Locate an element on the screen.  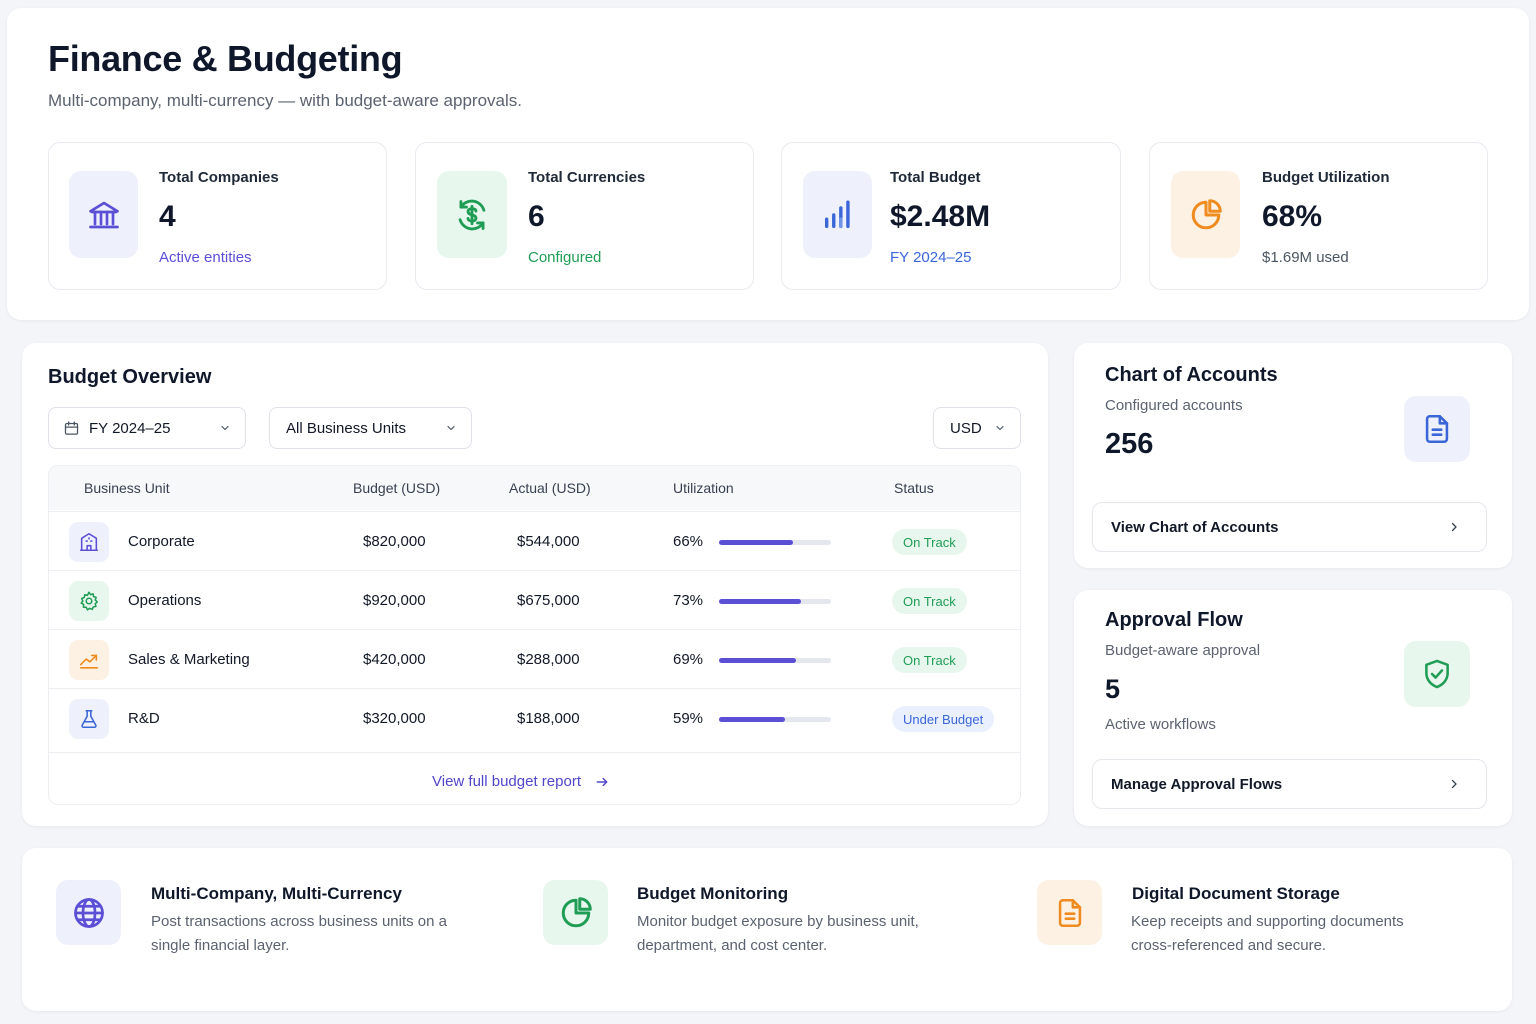
fiscal-year-value: FY 2024–25 is located at coordinates (130, 428).